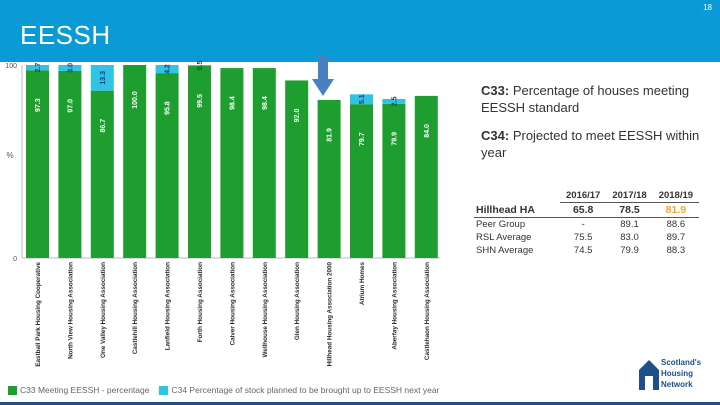 This screenshot has width=720, height=405. Describe the element at coordinates (583, 224) in the screenshot. I see `table-cell: -` at that location.